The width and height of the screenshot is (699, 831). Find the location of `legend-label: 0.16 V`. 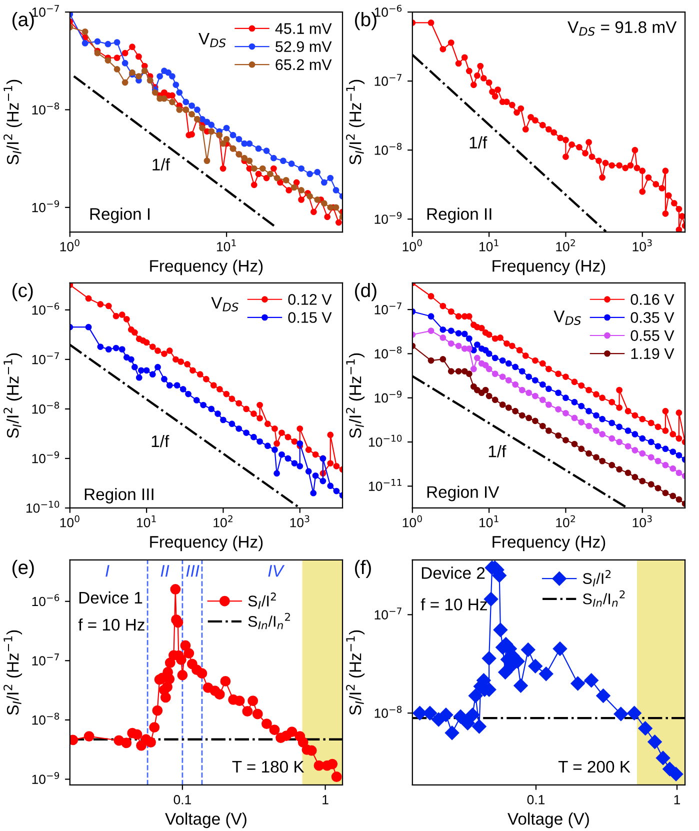

legend-label: 0.16 V is located at coordinates (652, 299).